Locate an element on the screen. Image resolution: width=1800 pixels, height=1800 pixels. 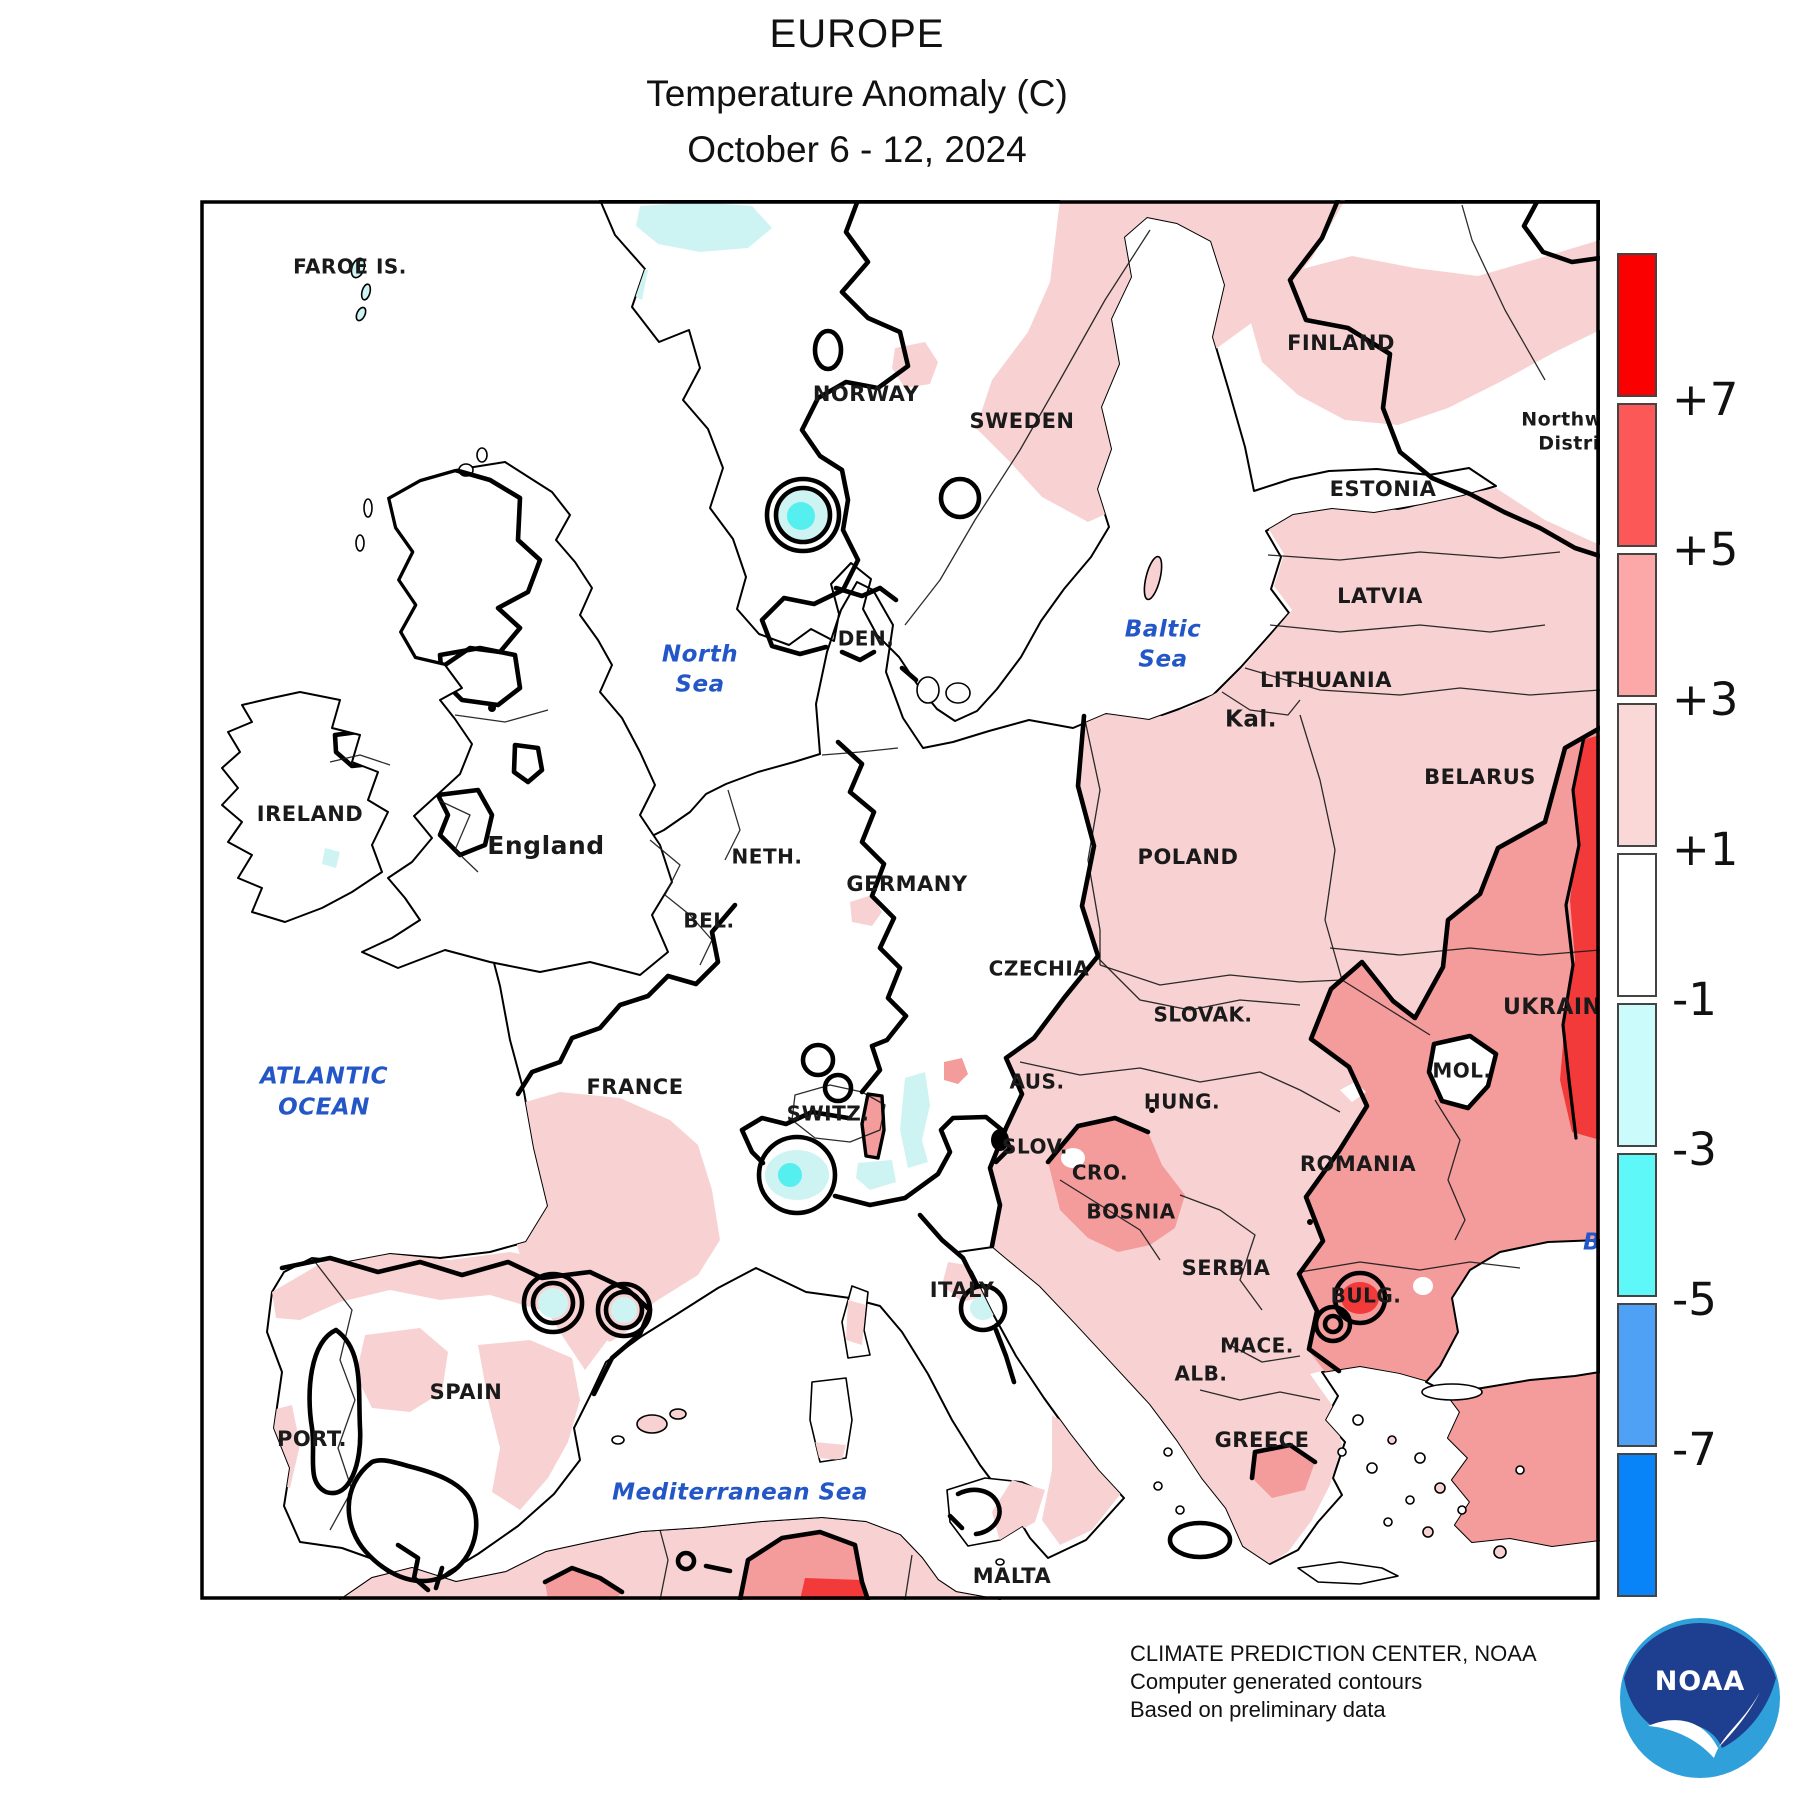
label-ireland: IRELAND is located at coordinates (310, 814).